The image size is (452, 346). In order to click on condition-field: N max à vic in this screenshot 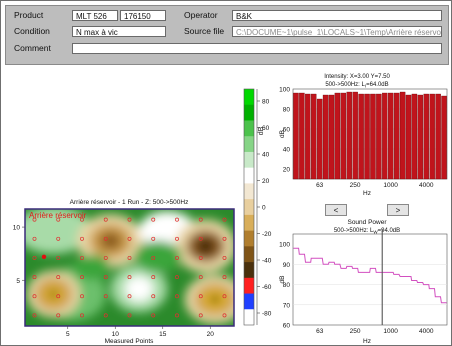, I will do `click(119, 31)`.